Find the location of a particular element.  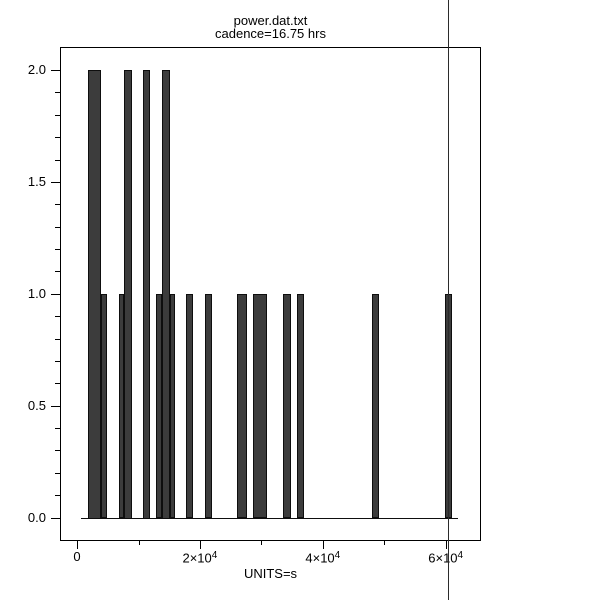

x-tick-label: 4×104 is located at coordinates (323, 558).